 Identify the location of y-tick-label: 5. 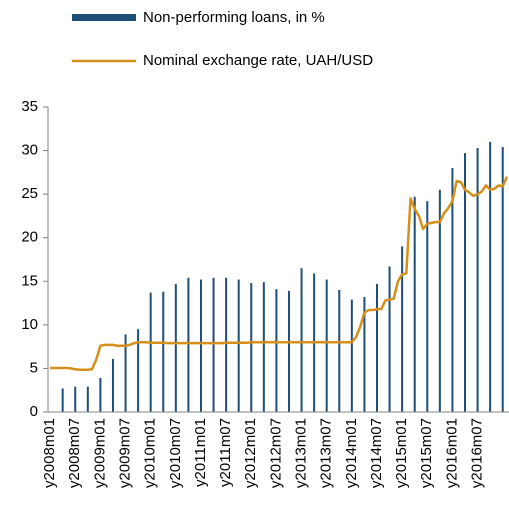
(34, 367).